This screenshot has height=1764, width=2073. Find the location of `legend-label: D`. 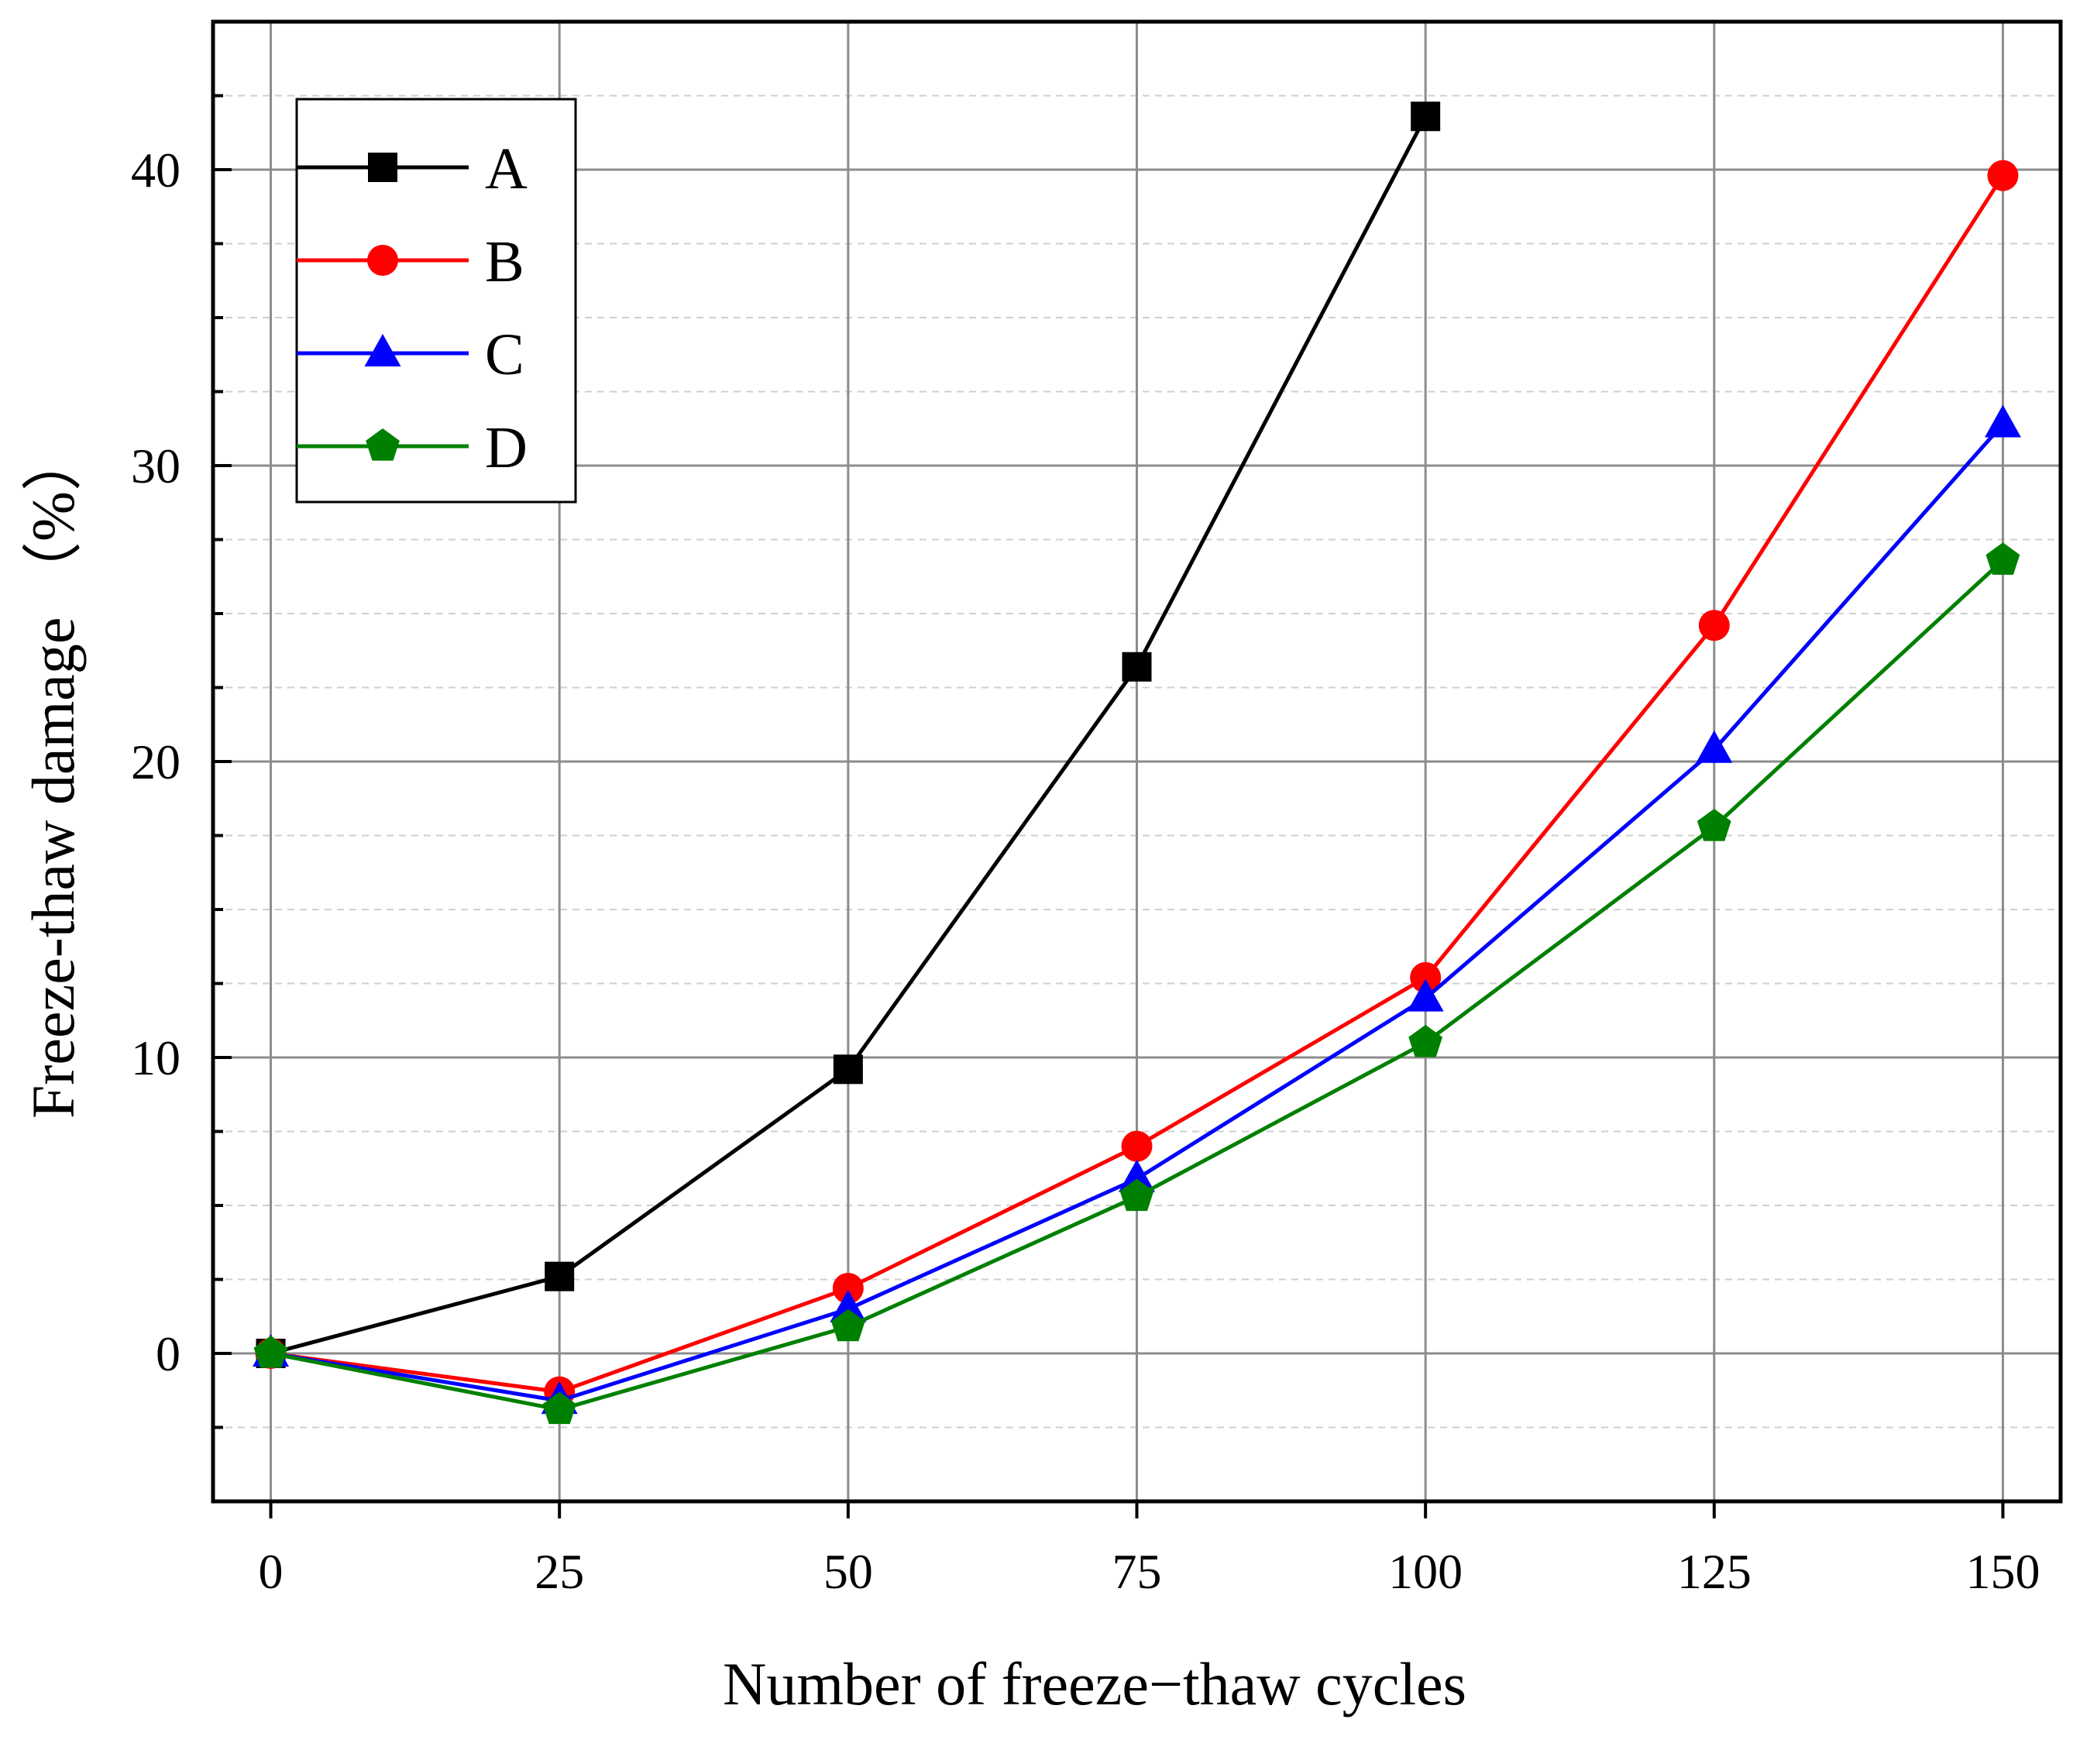

legend-label: D is located at coordinates (507, 447).